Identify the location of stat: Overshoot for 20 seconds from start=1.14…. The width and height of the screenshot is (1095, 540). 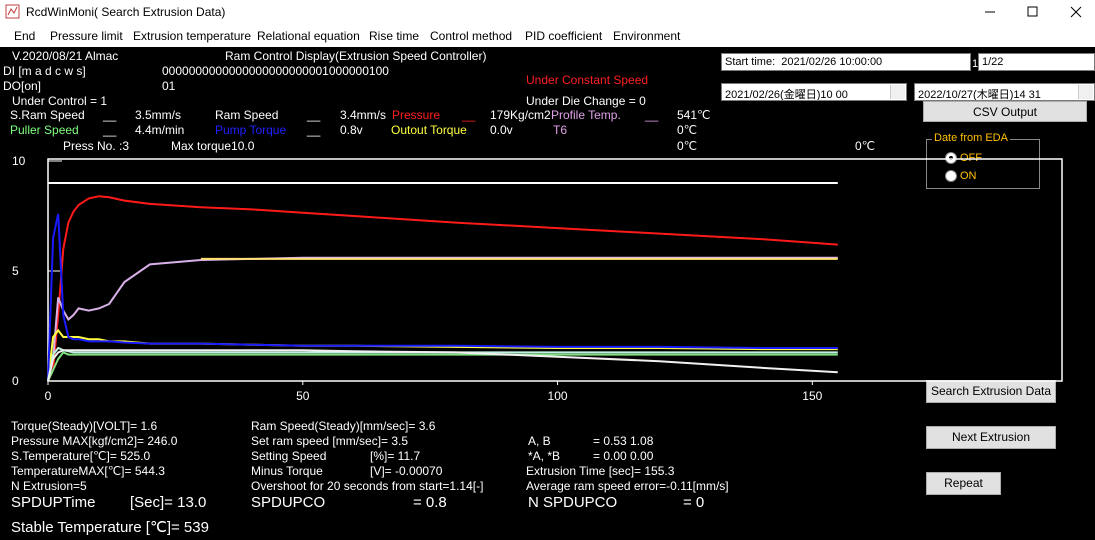
(367, 486).